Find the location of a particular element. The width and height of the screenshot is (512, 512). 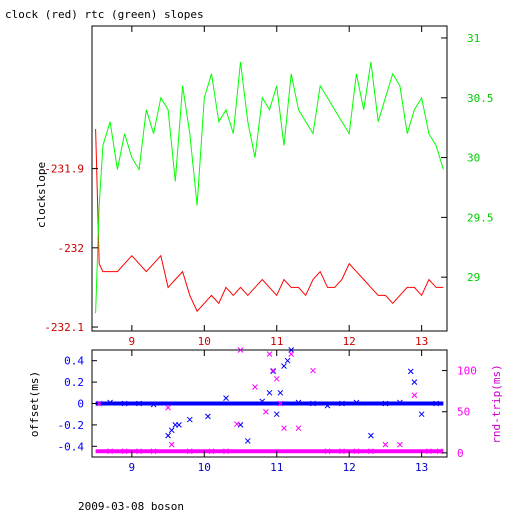

top-ylabel-left: clockslope is located at coordinates (41, 195).